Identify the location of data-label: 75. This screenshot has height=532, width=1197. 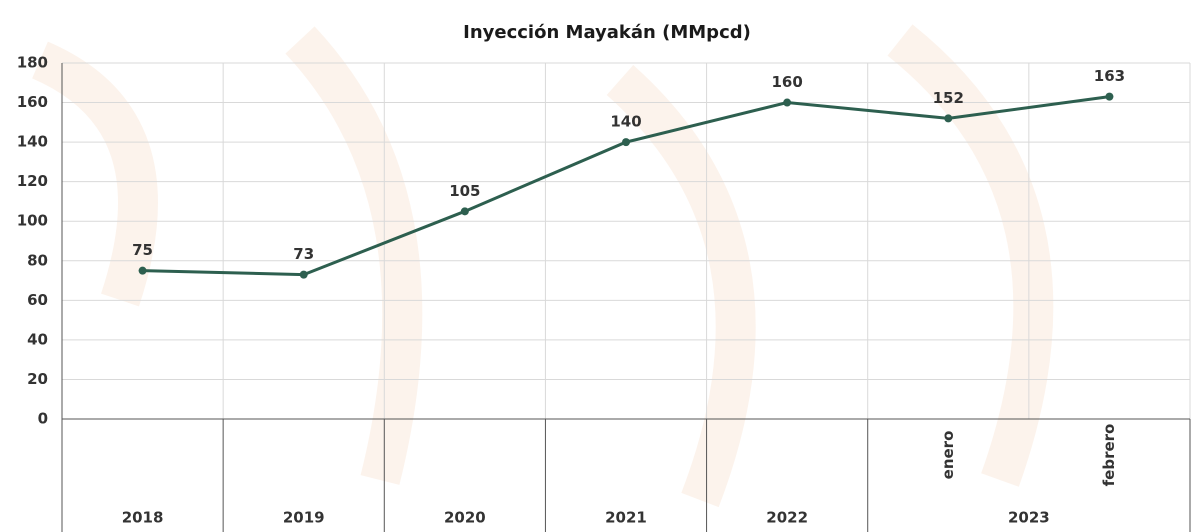
(142, 250).